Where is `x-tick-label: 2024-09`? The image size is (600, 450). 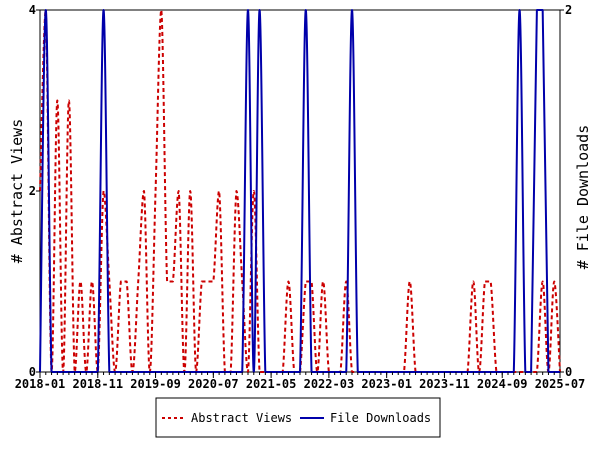
x-tick-label: 2024-09 is located at coordinates (502, 384).